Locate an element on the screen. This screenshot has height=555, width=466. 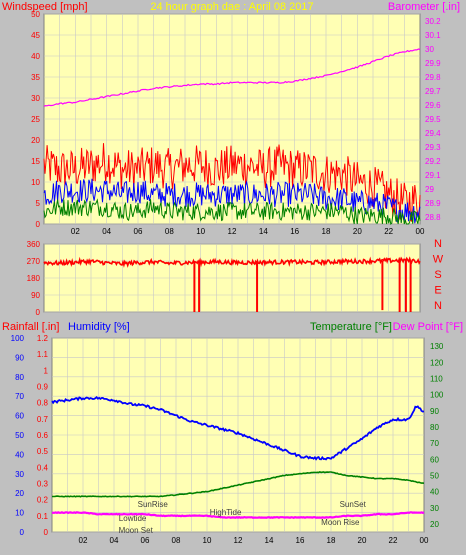
temp-tick-label: 20 is located at coordinates (434, 524).